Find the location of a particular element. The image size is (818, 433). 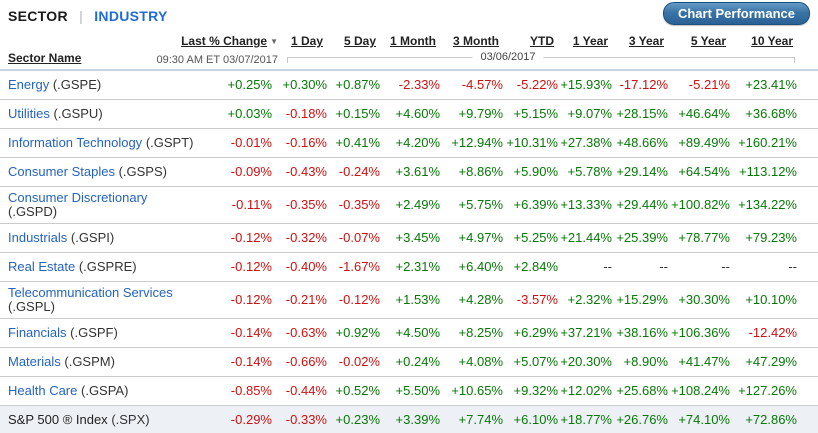

pct-5-day: +0.92% is located at coordinates (357, 332).